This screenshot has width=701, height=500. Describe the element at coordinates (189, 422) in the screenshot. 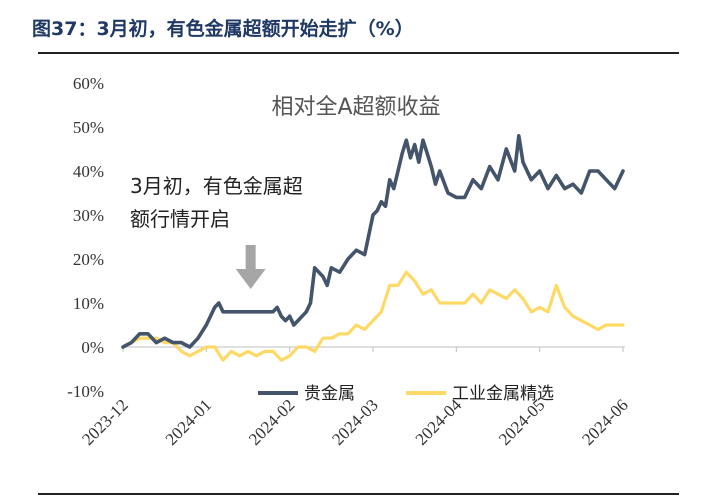

I see `x-tick-label: 2024-01` at that location.